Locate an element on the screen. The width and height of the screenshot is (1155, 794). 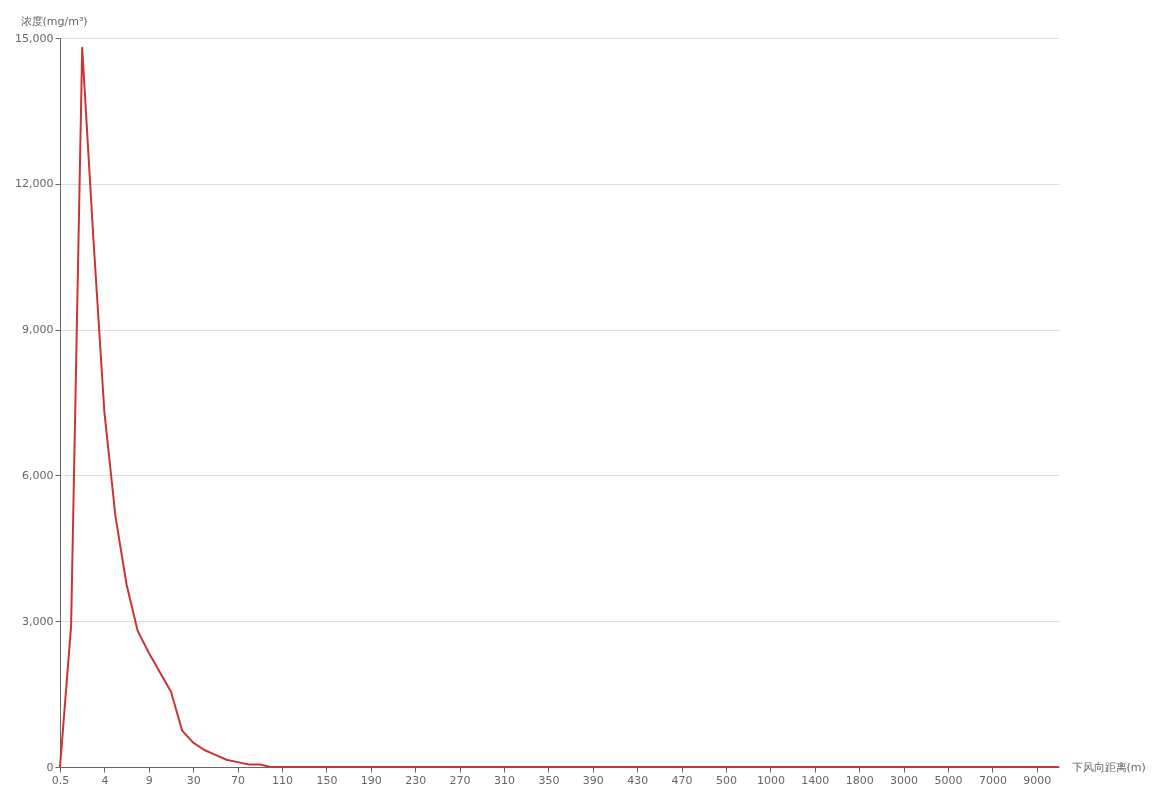
x-tick-label: 150 is located at coordinates (327, 780).